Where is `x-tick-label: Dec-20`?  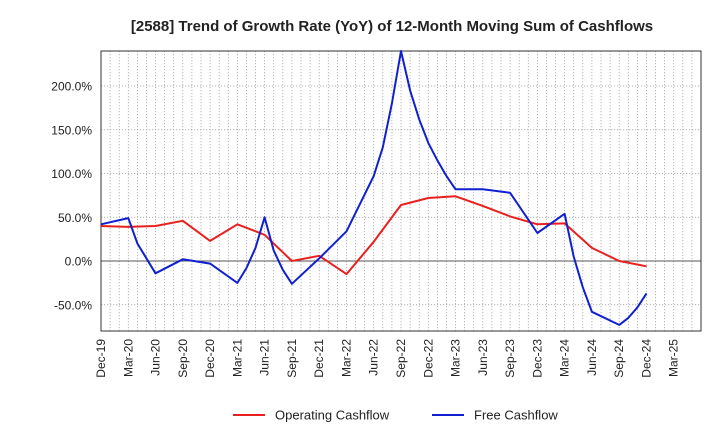
x-tick-label: Dec-20 is located at coordinates (210, 358).